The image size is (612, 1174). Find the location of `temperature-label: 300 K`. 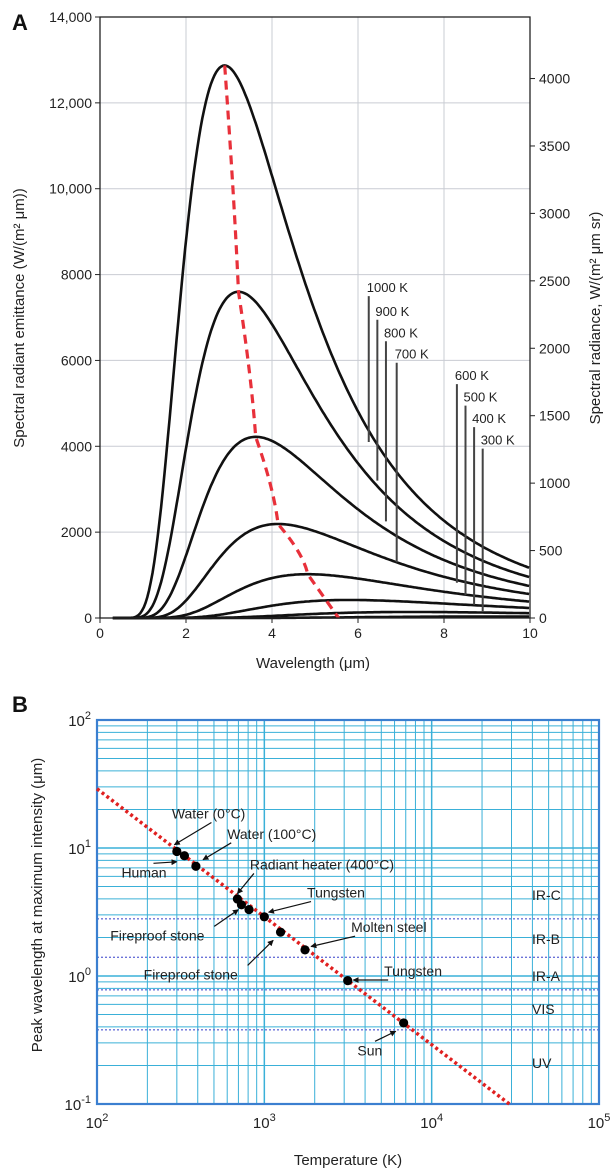

temperature-label: 300 K is located at coordinates (498, 440).